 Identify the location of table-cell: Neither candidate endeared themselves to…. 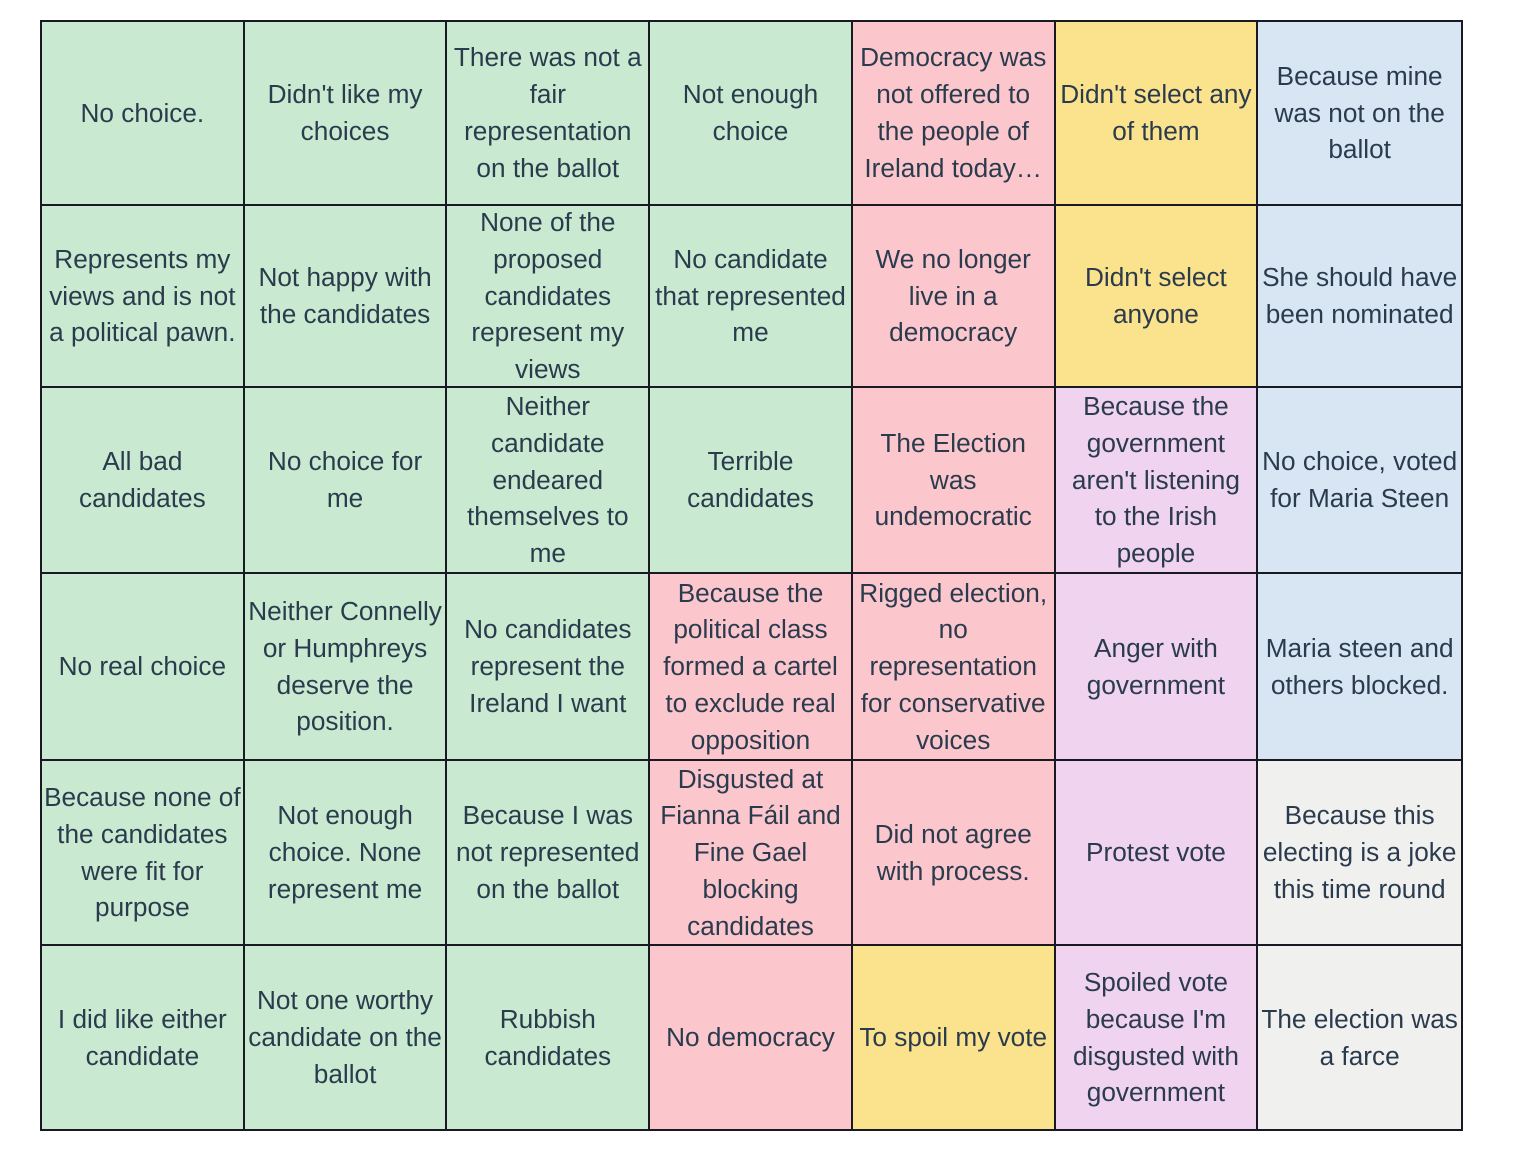
(549, 481).